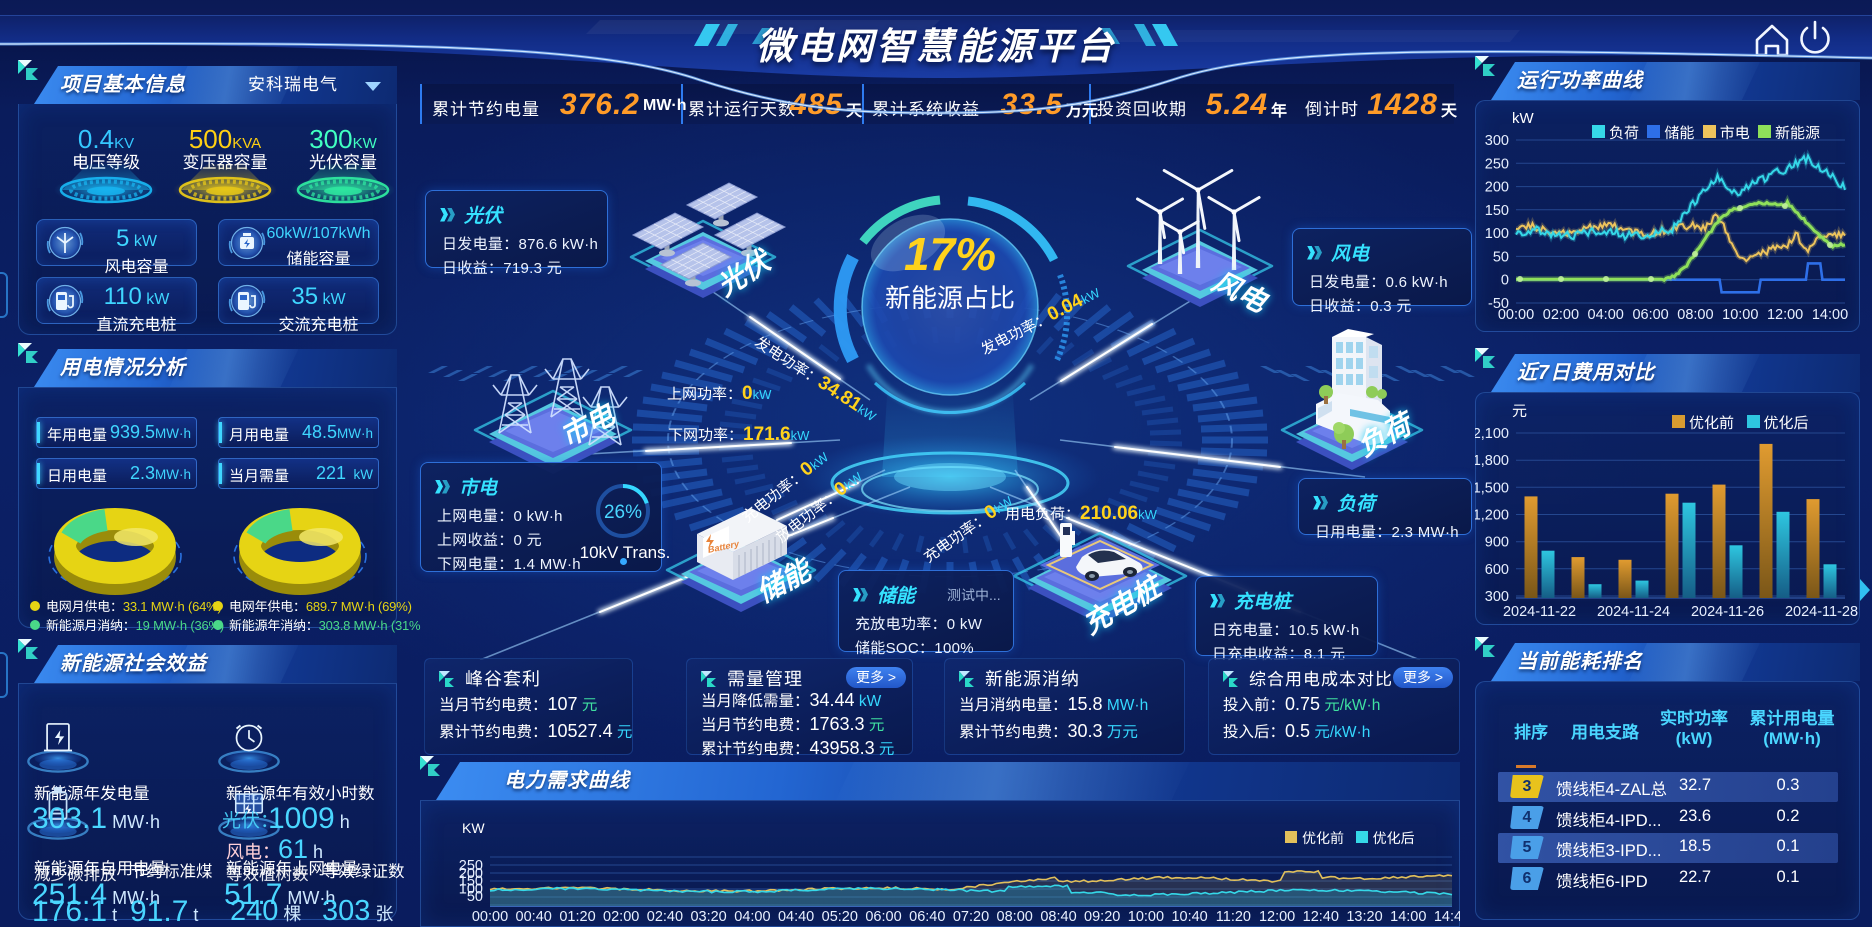 This screenshot has height=927, width=1872. What do you see at coordinates (1492, 434) in the screenshot?
I see `svg-text: 2,100` at bounding box center [1492, 434].